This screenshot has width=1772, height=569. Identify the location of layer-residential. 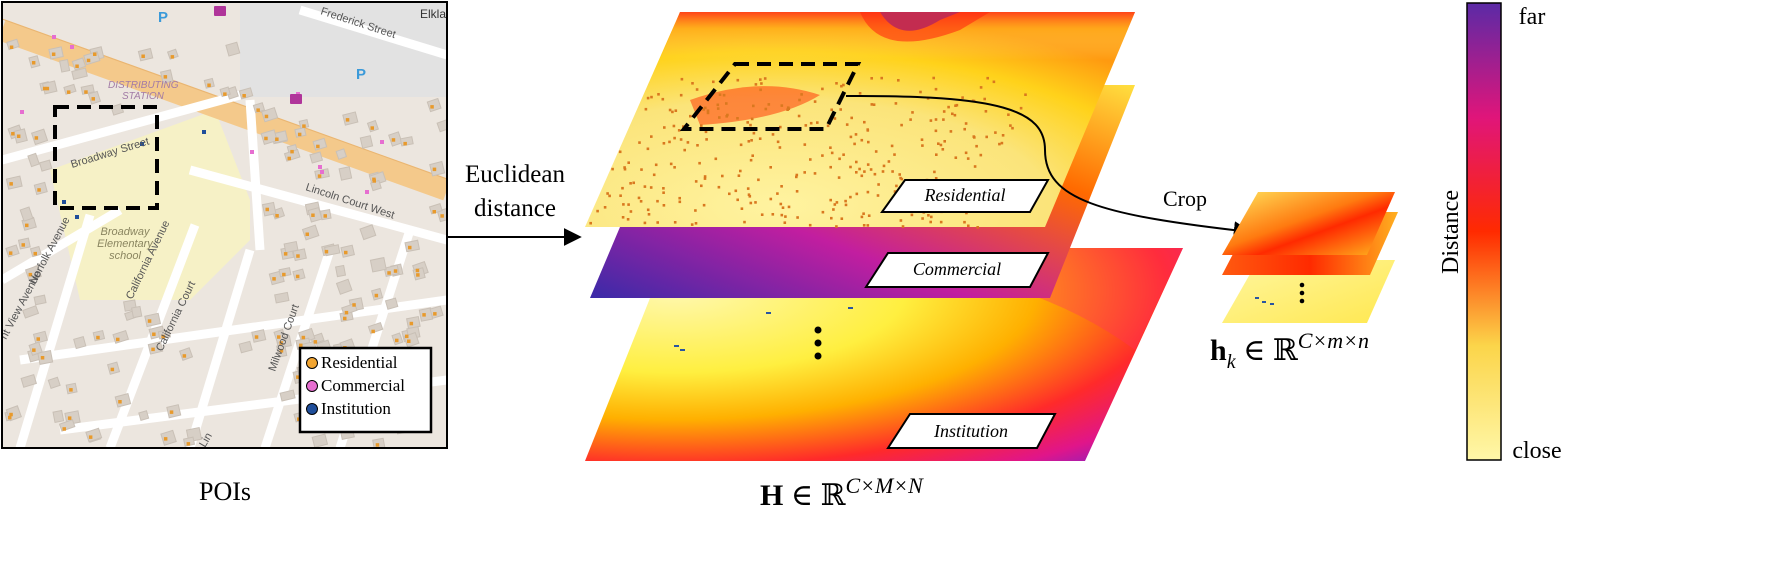
(860, 120).